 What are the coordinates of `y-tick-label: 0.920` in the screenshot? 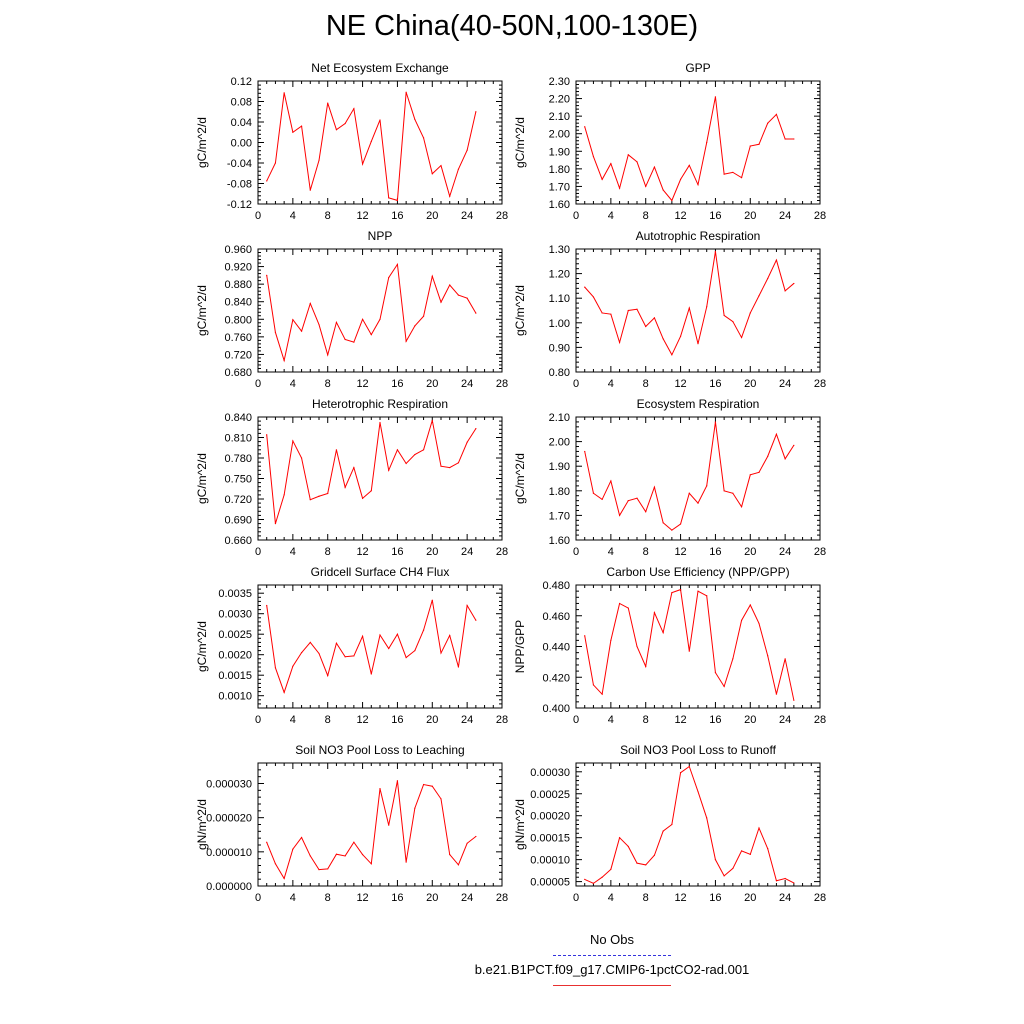 It's located at (238, 268).